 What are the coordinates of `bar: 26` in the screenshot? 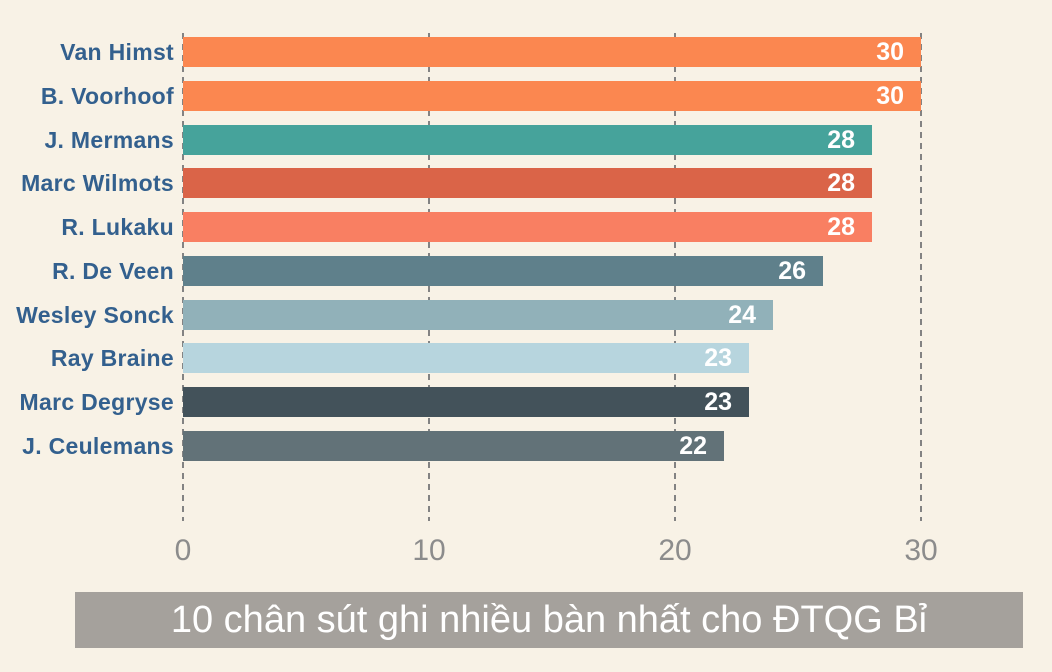 It's located at (503, 270).